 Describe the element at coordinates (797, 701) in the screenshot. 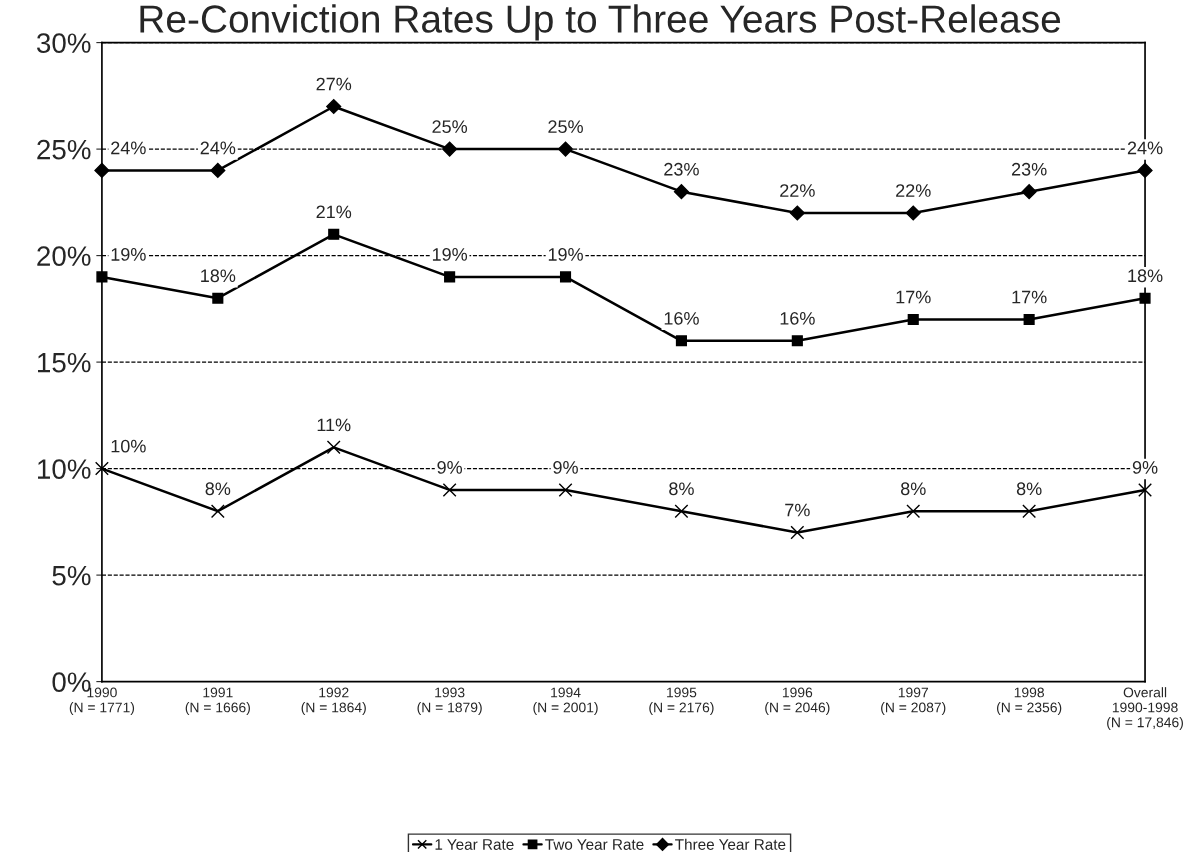

I see `x-tick-label: 1996 (N = 2046)` at that location.